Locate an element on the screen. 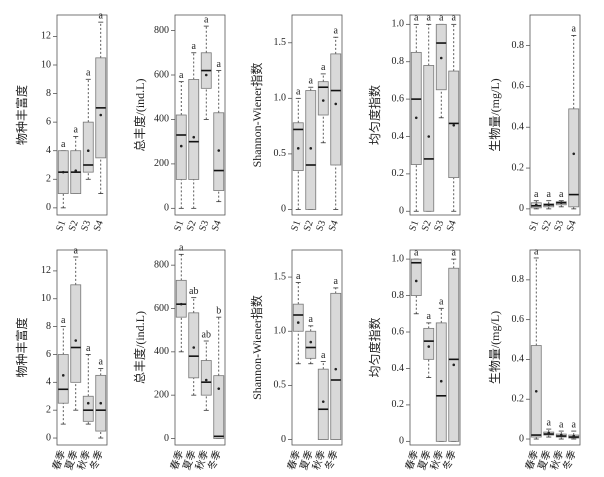  y-tick-label: 600 is located at coordinates (161, 74).